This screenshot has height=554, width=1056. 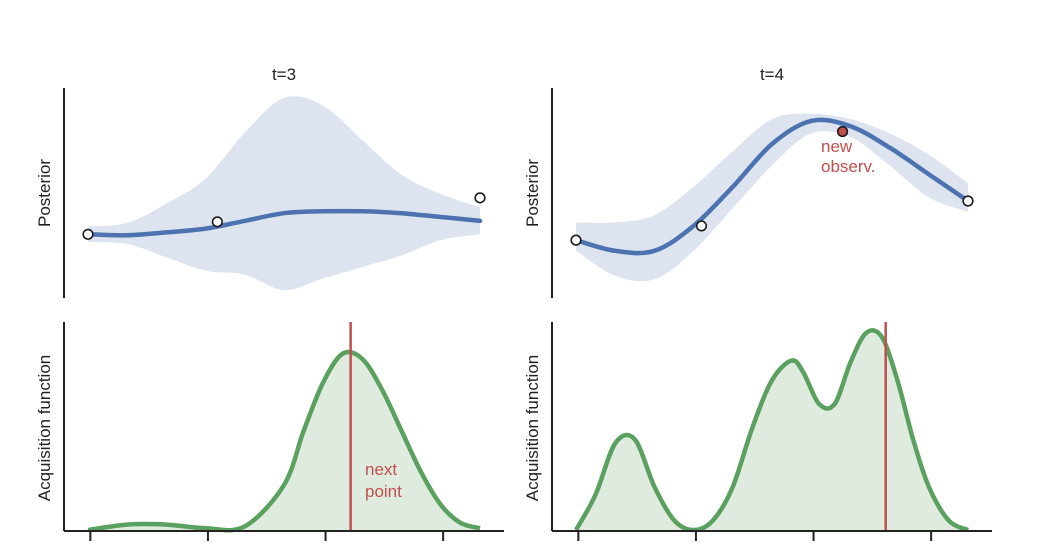 I want to click on panel-title: t=4, so click(x=772, y=74).